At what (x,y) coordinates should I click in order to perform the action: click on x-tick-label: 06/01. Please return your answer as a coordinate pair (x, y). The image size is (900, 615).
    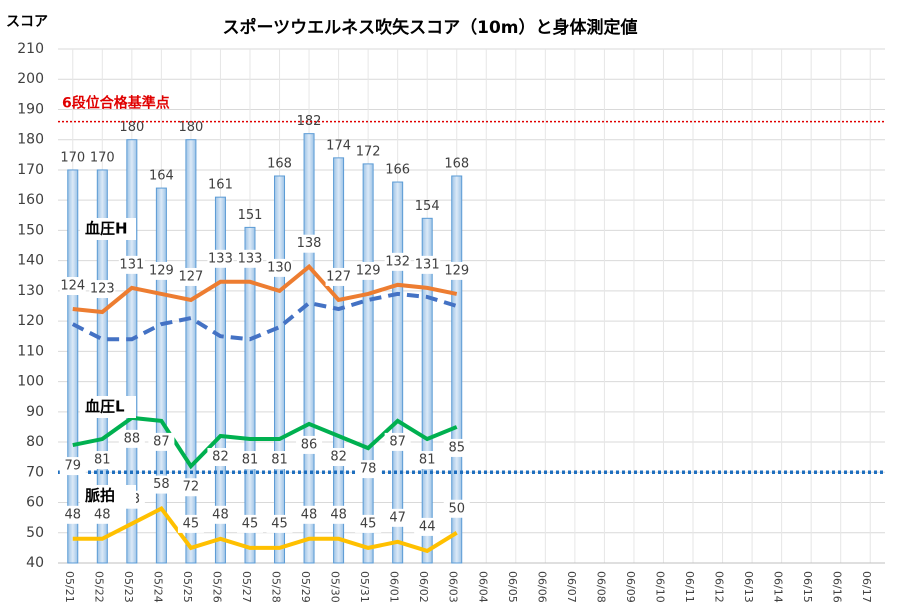
    Looking at the image, I should click on (394, 587).